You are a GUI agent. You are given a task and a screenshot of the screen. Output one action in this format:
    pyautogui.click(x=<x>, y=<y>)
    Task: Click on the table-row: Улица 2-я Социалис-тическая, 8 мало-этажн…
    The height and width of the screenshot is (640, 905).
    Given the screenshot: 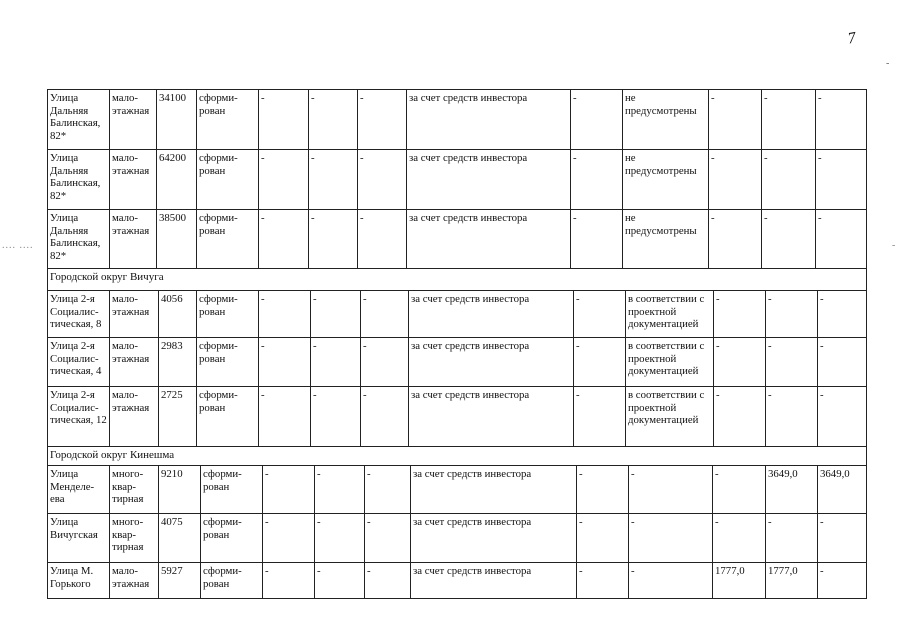 What is the action you would take?
    pyautogui.click(x=457, y=314)
    